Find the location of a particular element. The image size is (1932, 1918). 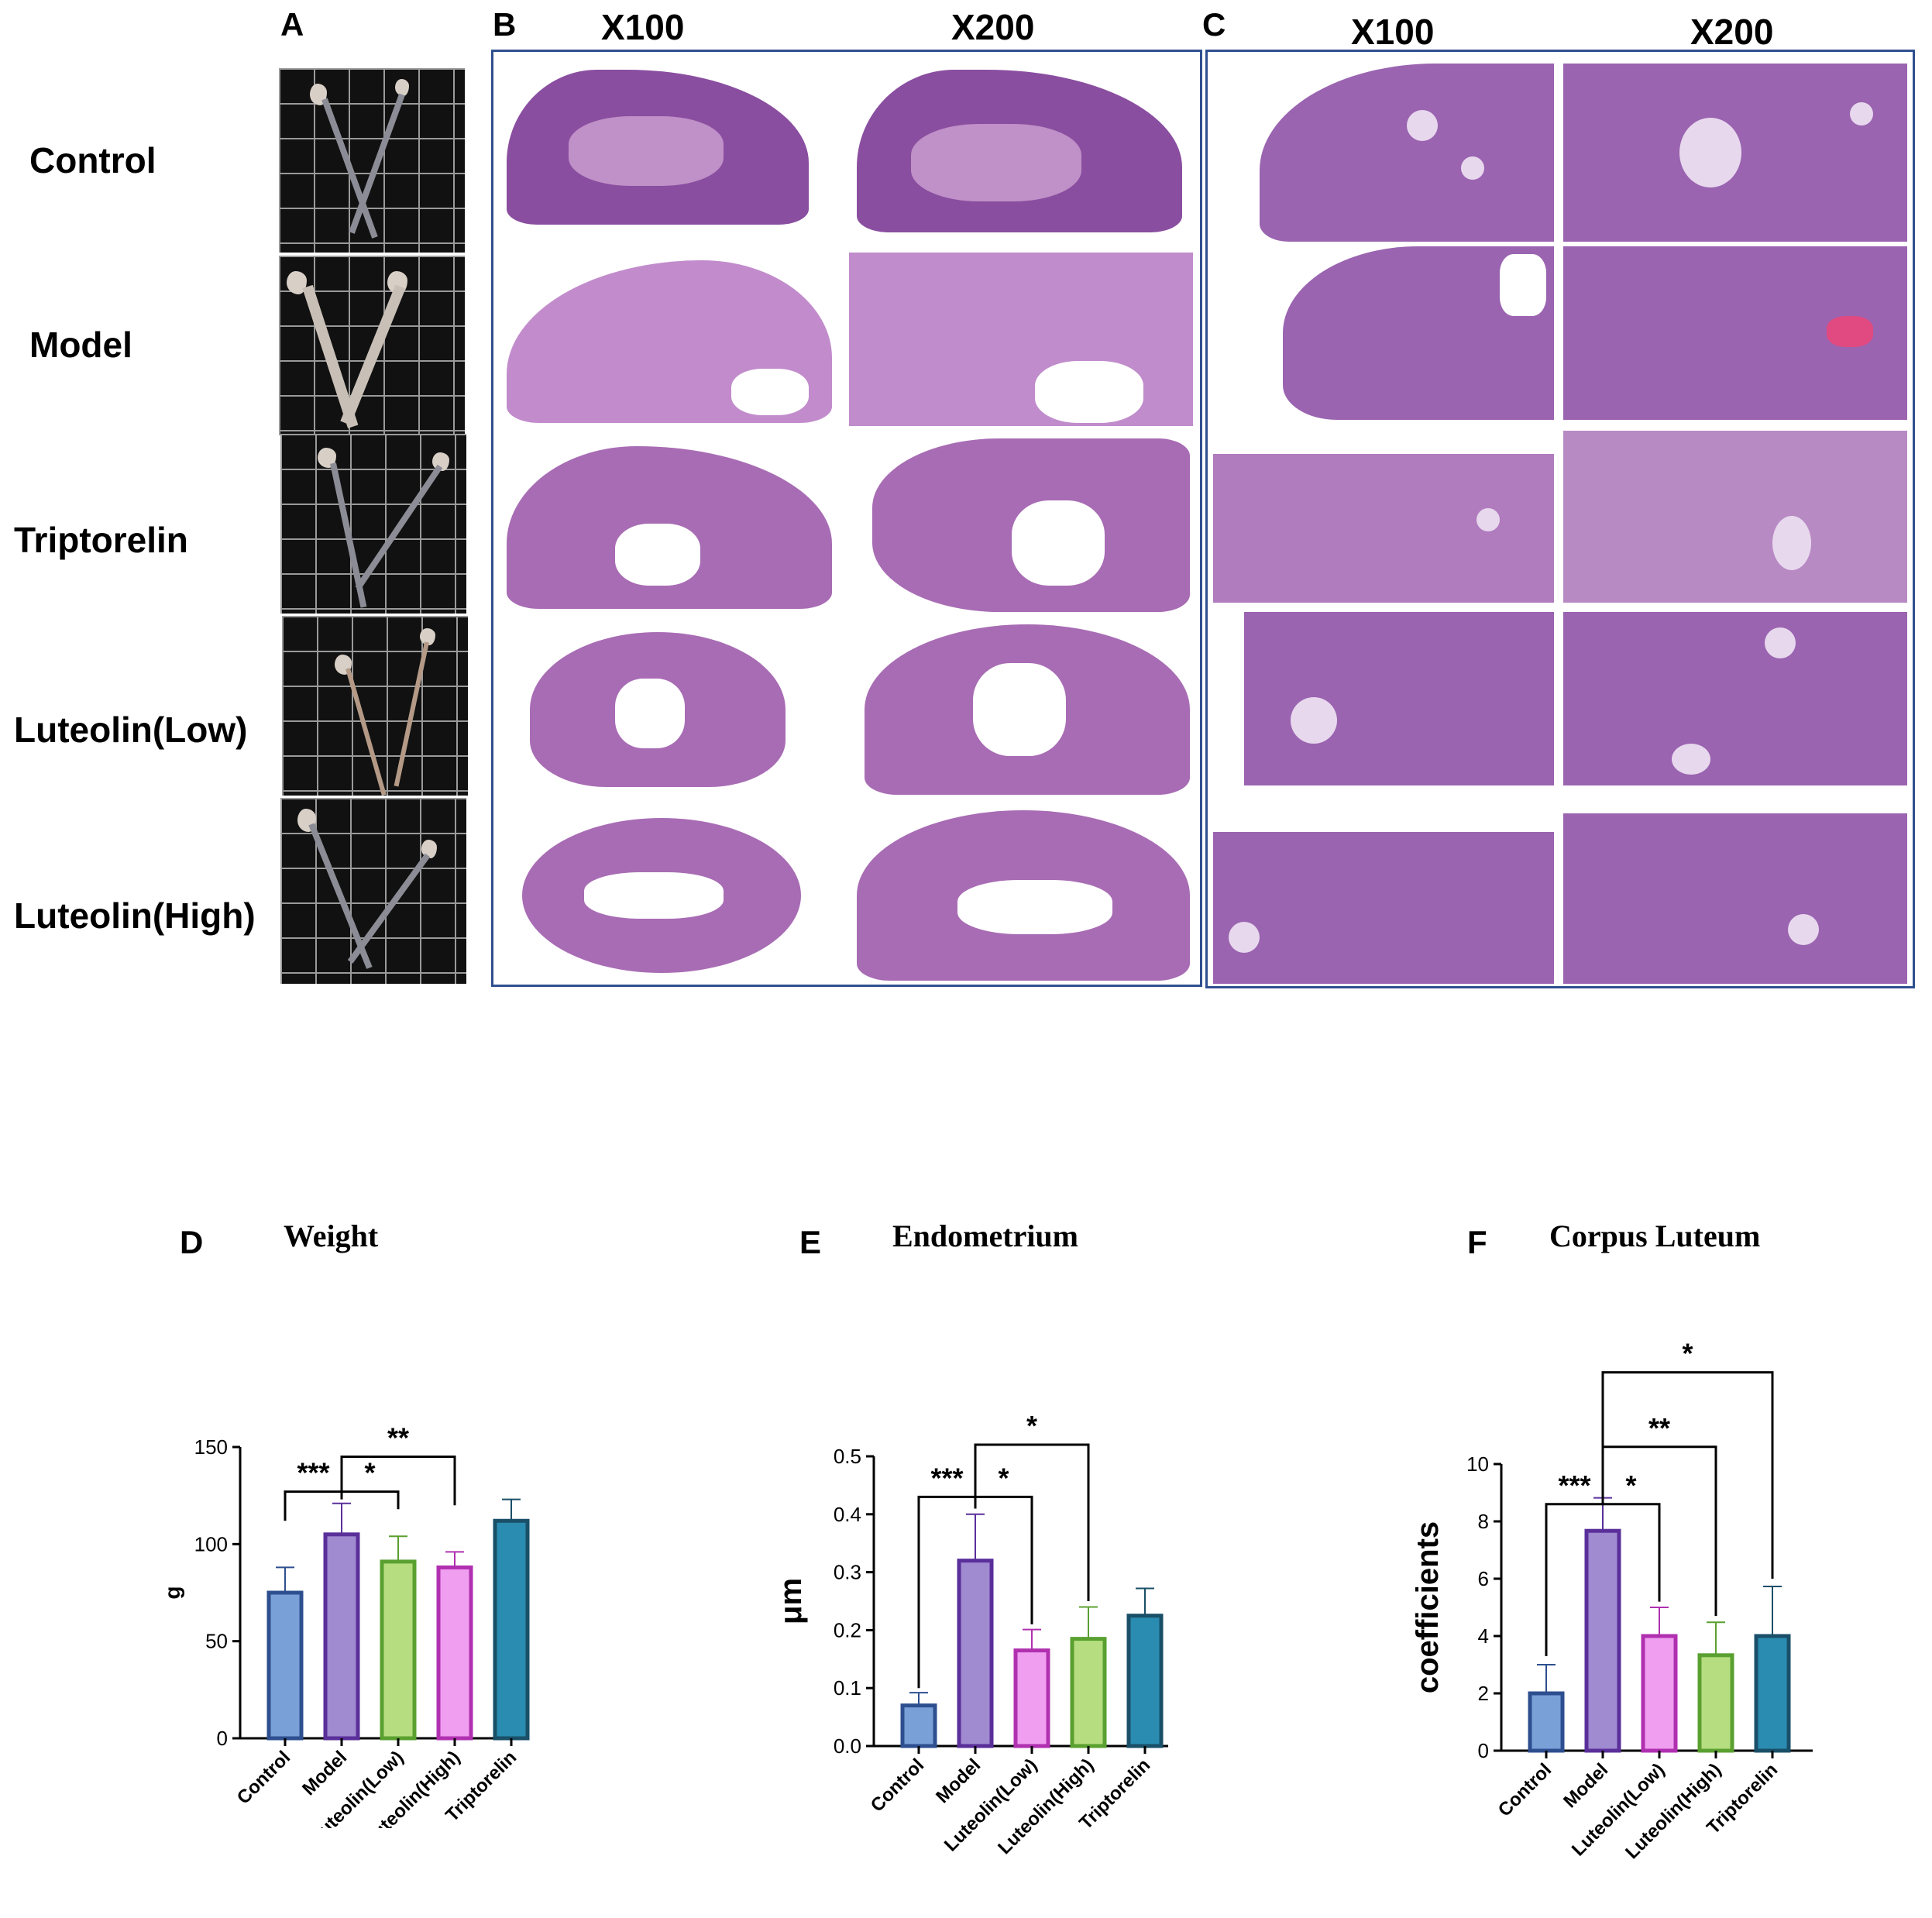

y-axis-label: g is located at coordinates (172, 1592).